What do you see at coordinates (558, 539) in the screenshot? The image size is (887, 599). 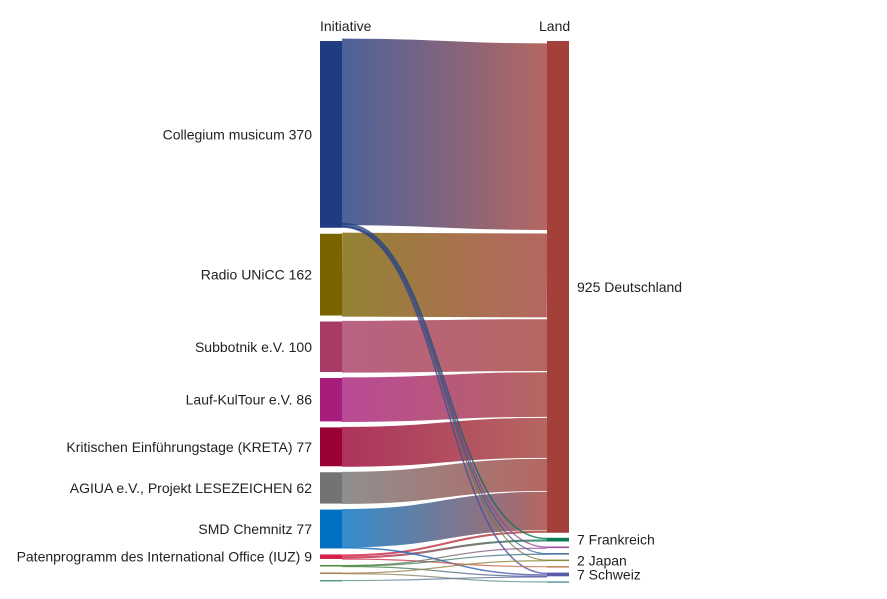 I see `target-node-frankreich` at bounding box center [558, 539].